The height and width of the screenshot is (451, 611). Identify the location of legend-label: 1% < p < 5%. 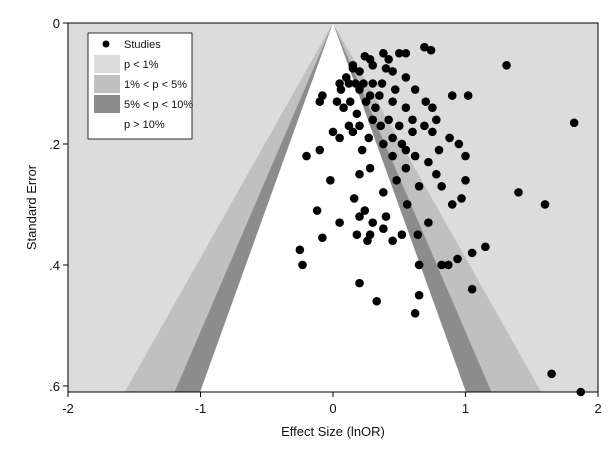
(155, 85).